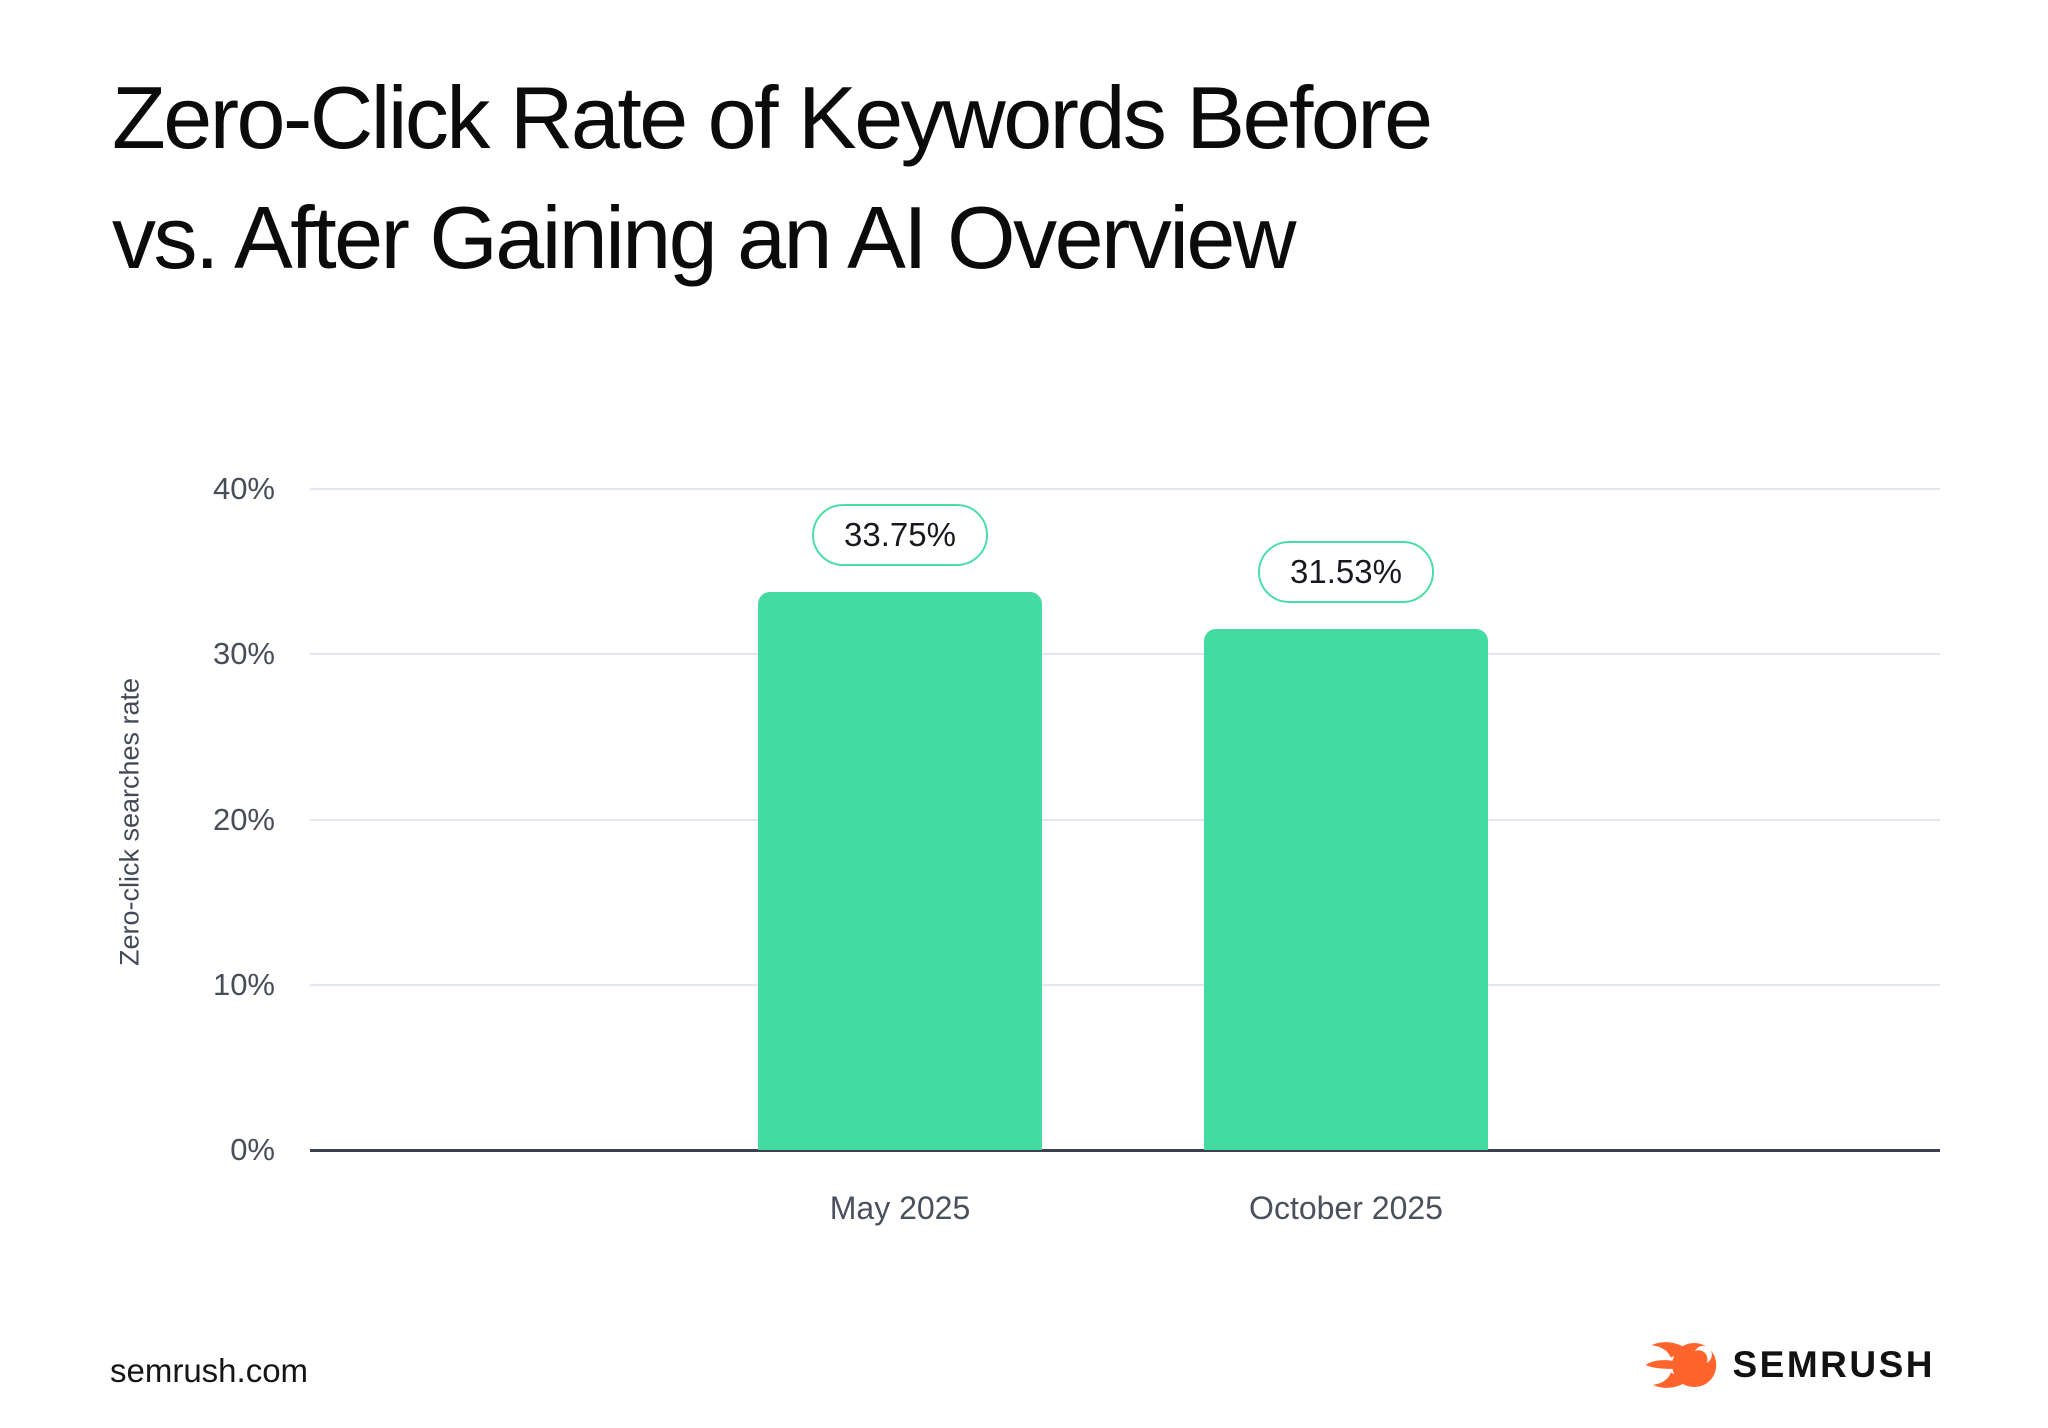 This screenshot has height=1428, width=2048. What do you see at coordinates (900, 1208) in the screenshot?
I see `x-axis-category-label: May 2025` at bounding box center [900, 1208].